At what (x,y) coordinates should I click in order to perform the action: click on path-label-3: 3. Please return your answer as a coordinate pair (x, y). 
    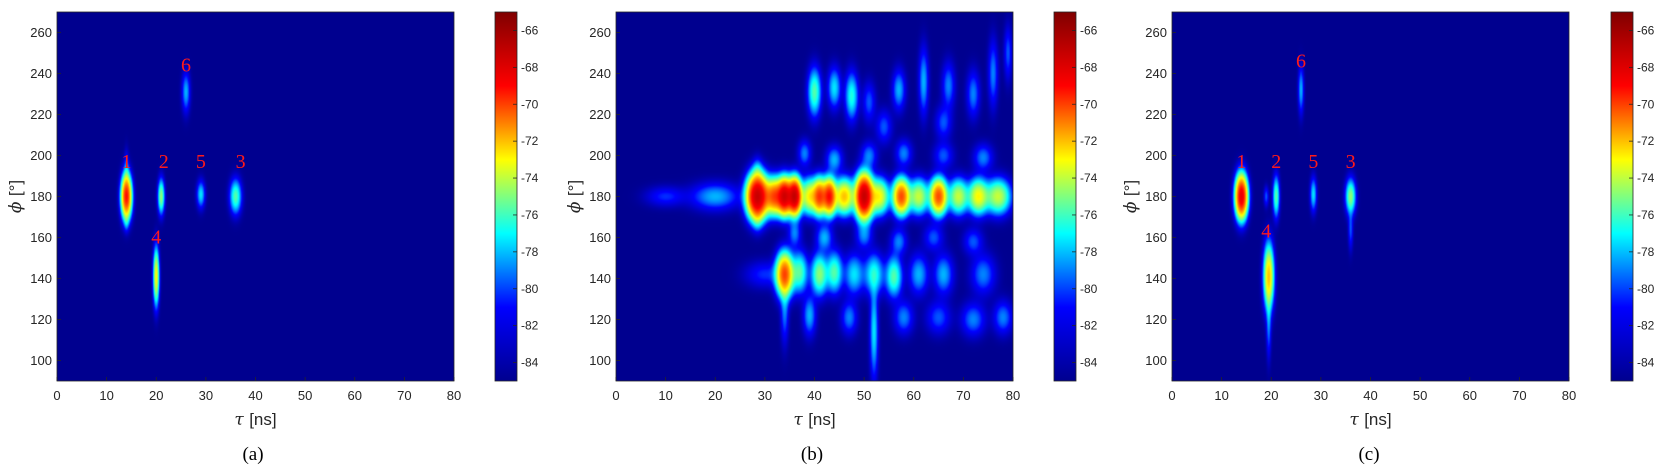
    Looking at the image, I should click on (1351, 162).